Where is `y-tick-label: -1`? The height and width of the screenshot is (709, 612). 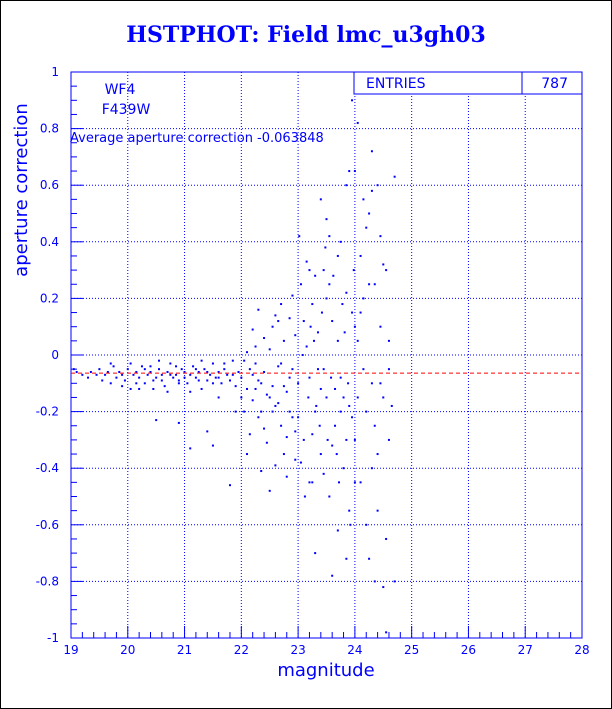
y-tick-label: -1 is located at coordinates (53, 638).